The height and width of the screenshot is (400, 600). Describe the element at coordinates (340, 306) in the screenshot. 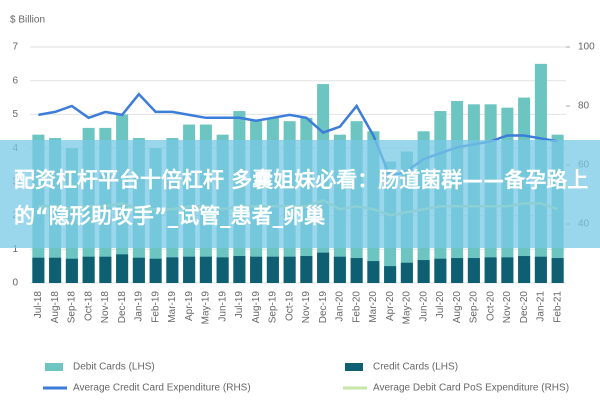

I see `x-tick-label: Jan-20` at that location.